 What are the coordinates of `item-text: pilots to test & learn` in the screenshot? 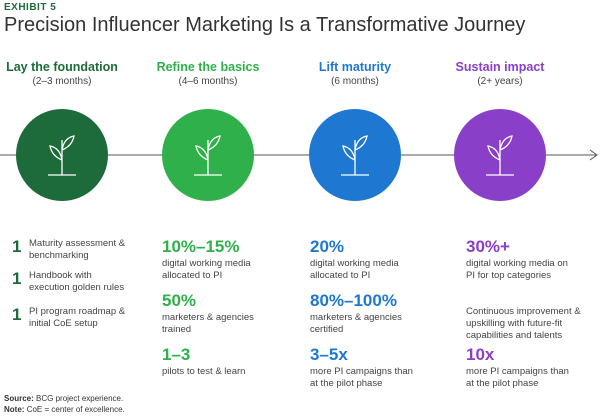 It's located at (204, 371).